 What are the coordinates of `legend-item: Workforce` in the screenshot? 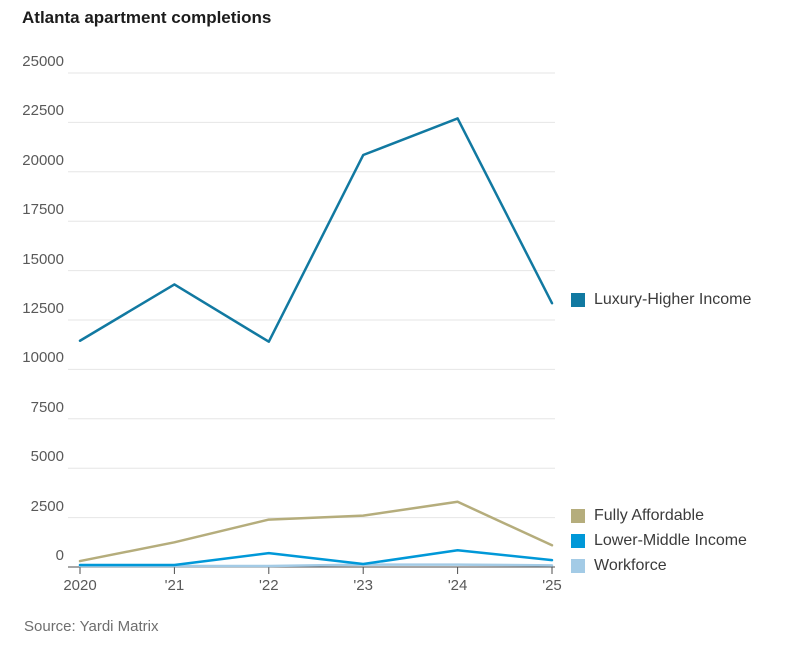 It's located at (659, 566).